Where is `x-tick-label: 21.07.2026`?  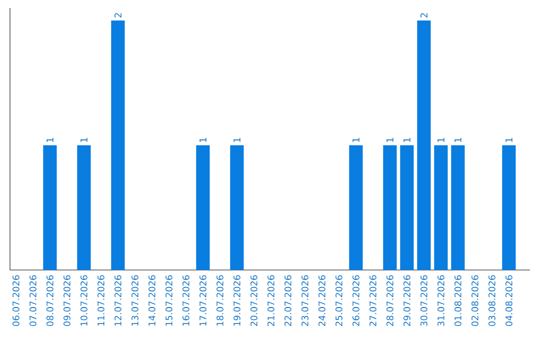
x-tick-label: 21.07.2026 is located at coordinates (271, 300).